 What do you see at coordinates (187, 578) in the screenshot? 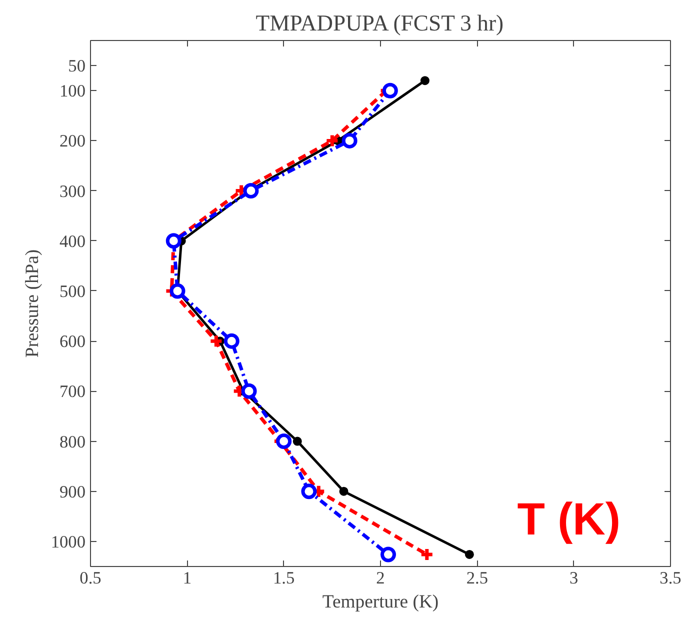
I see `x-tick-label: 1` at bounding box center [187, 578].